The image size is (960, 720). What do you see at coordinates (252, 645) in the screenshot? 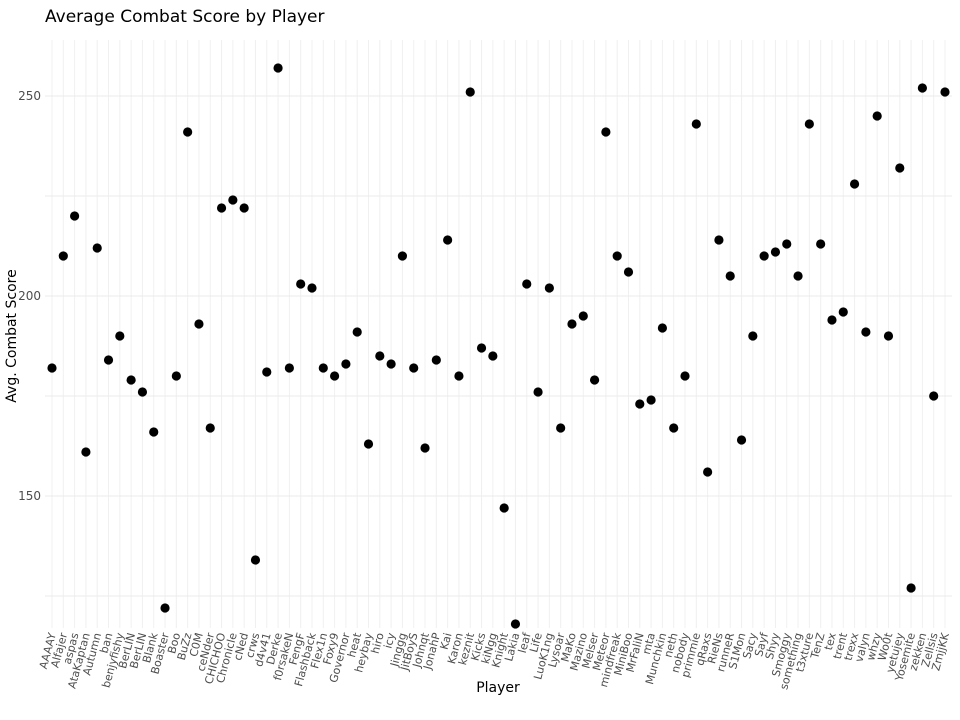
I see `x-tick-label: crws` at bounding box center [252, 645].